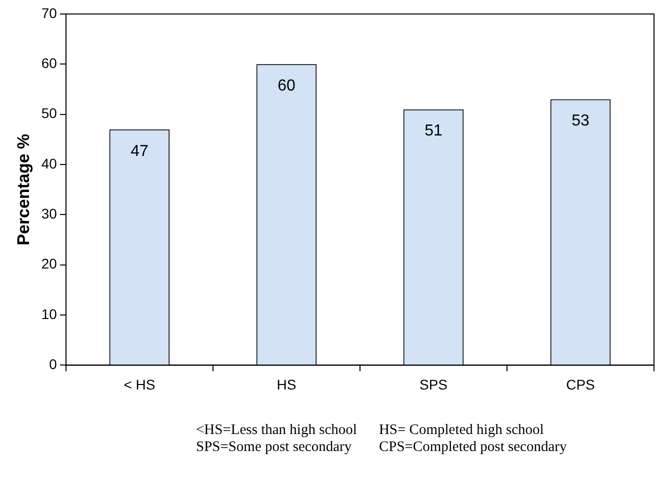 This screenshot has height=498, width=666. I want to click on data-label: 47, so click(139, 151).